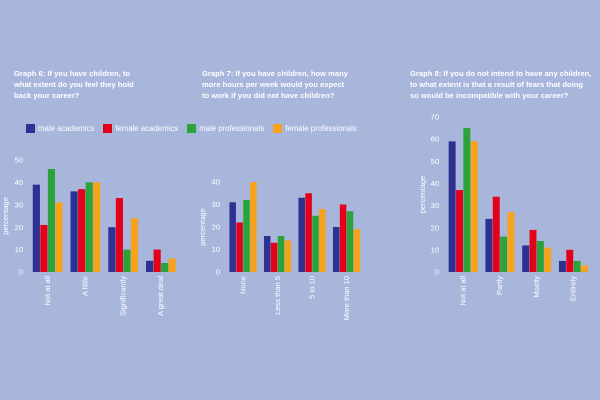 The image size is (600, 400). I want to click on chart2-title-line: Graph 7: If you have children, how many, so click(275, 73).